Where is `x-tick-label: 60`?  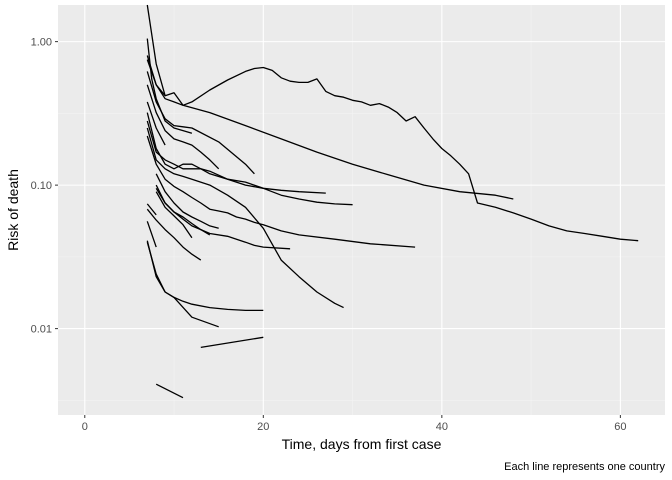
x-tick-label: 60 is located at coordinates (620, 427).